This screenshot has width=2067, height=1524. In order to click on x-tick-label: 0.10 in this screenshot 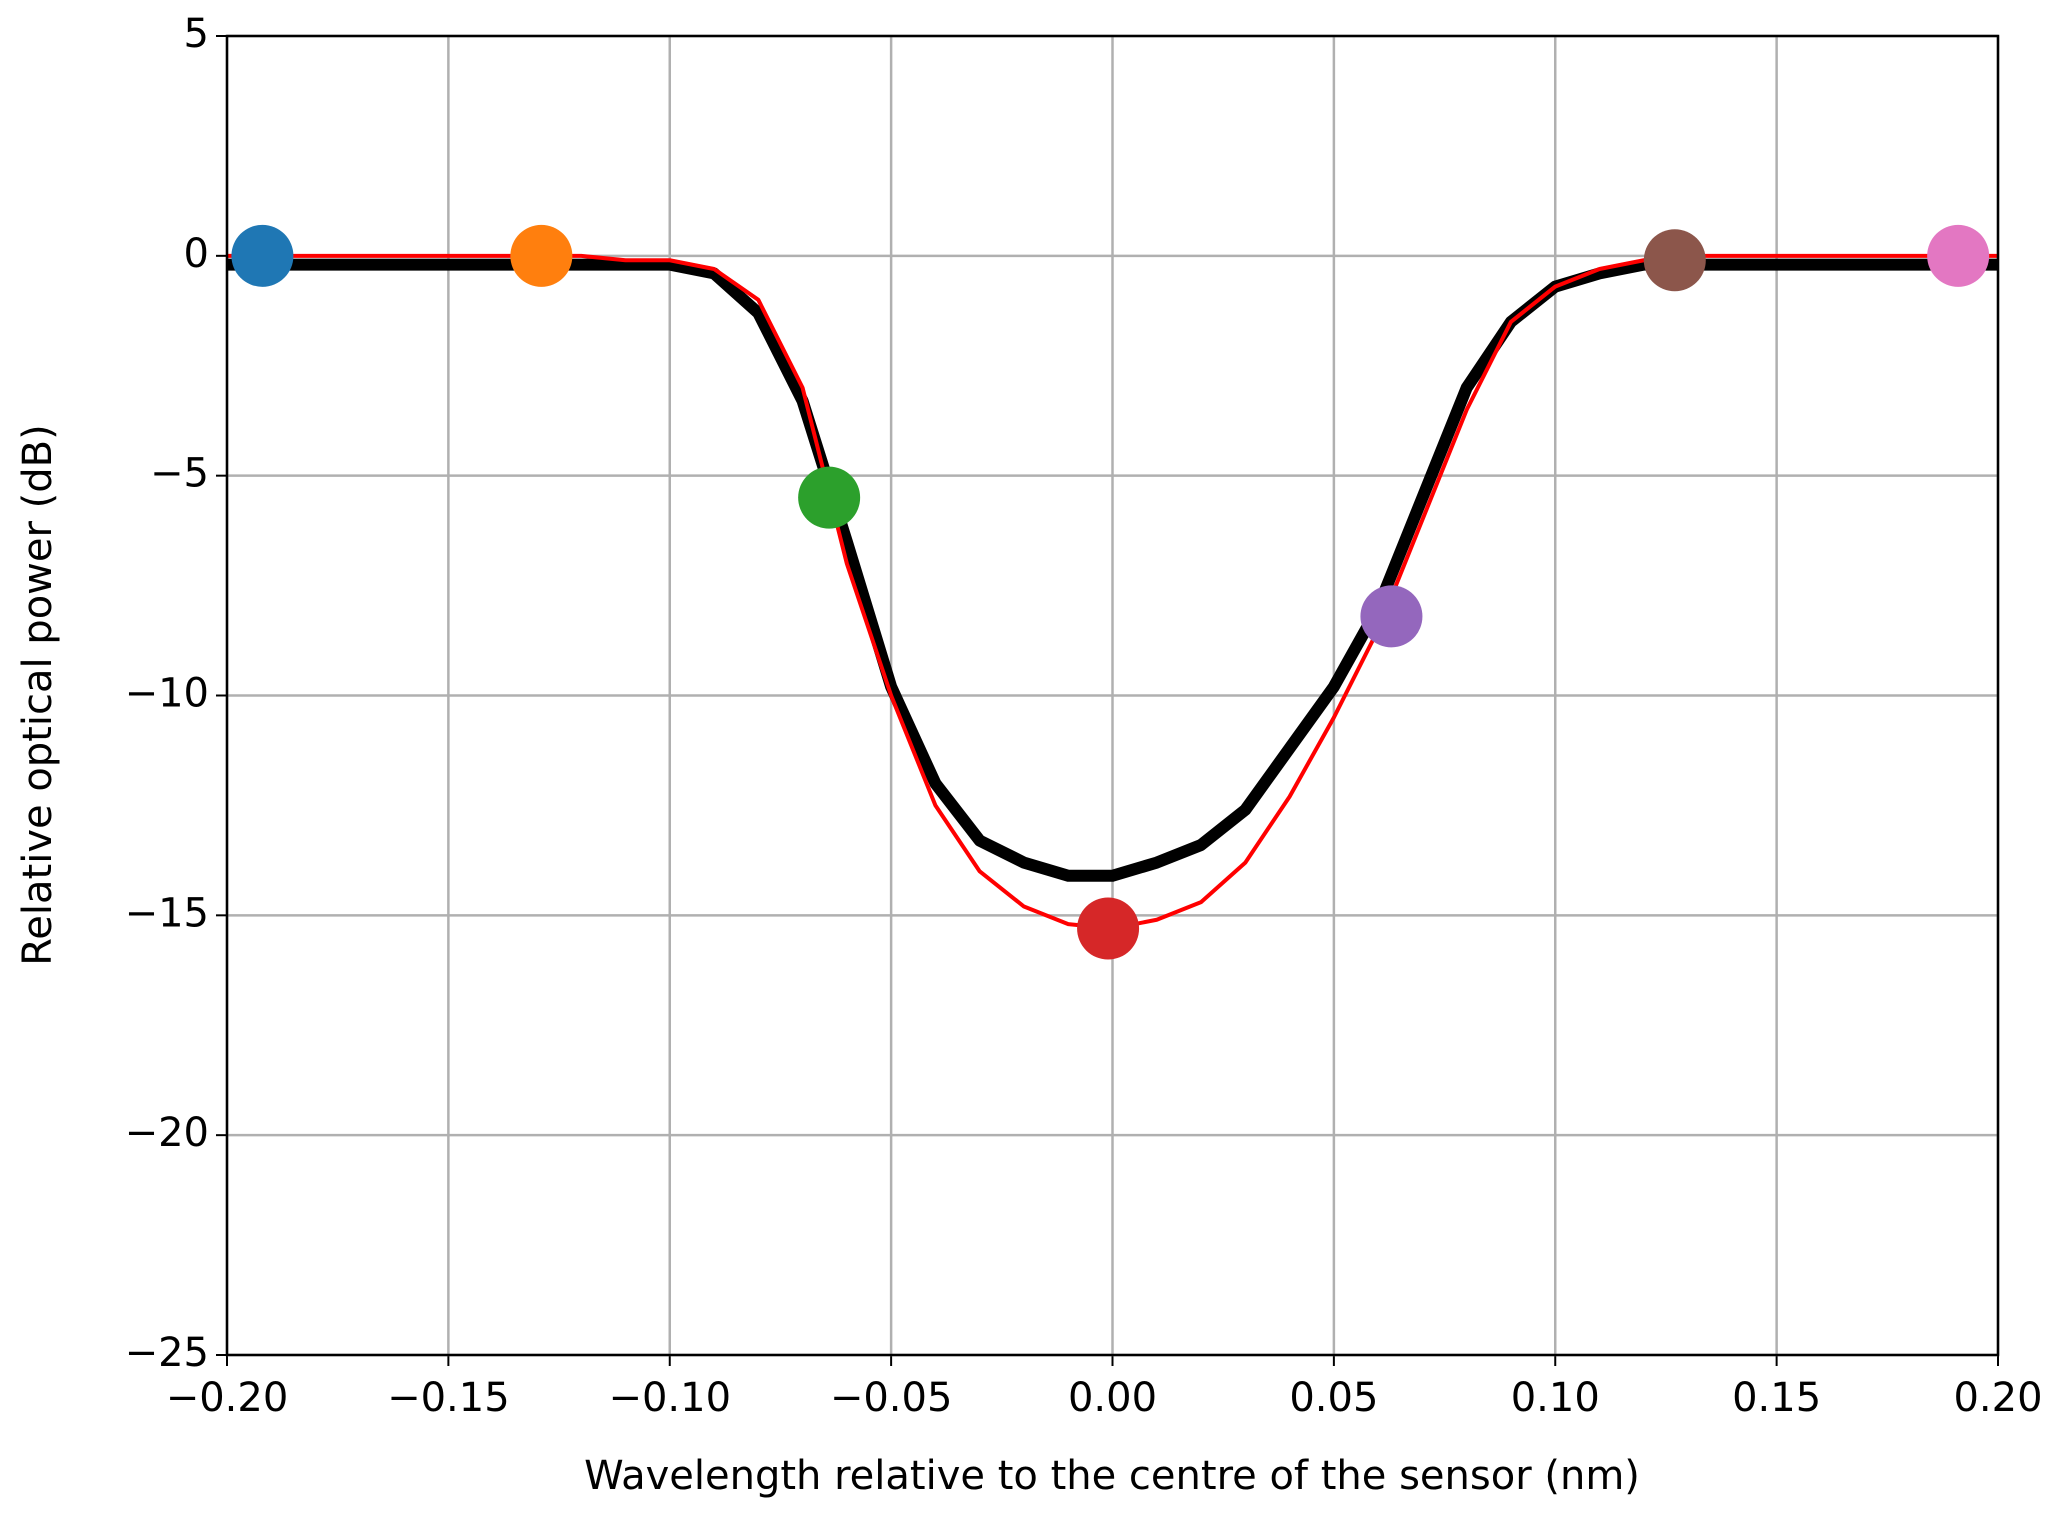, I will do `click(1555, 1398)`.